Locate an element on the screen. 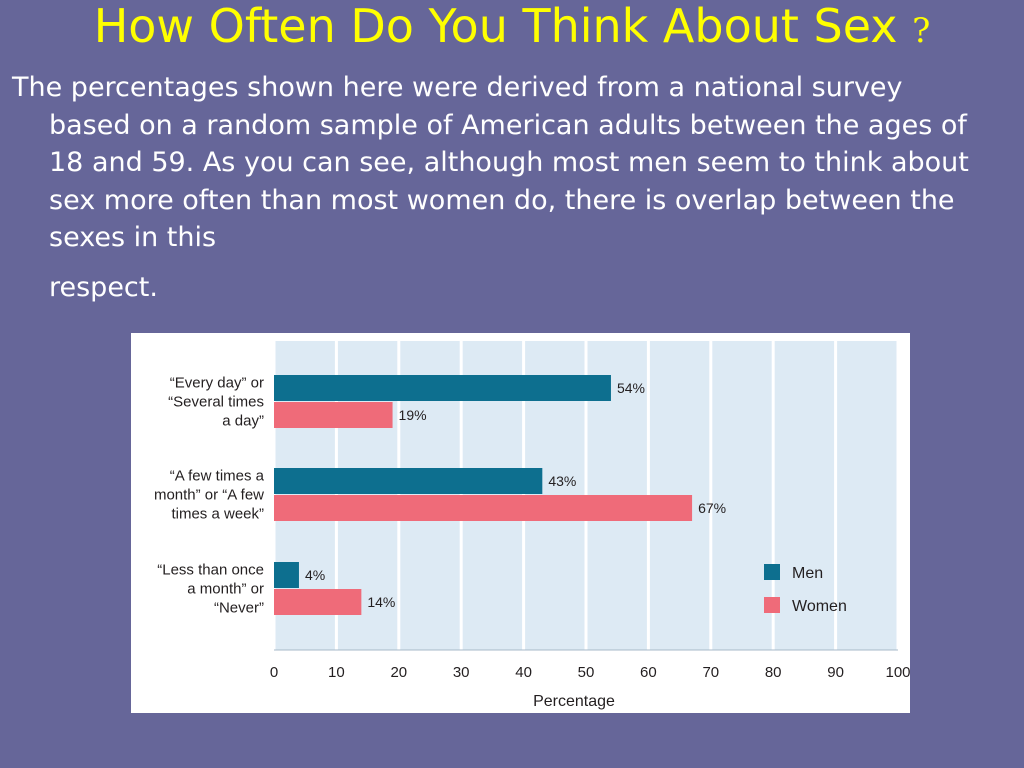 This screenshot has height=768, width=1024. value-label: 43% is located at coordinates (562, 481).